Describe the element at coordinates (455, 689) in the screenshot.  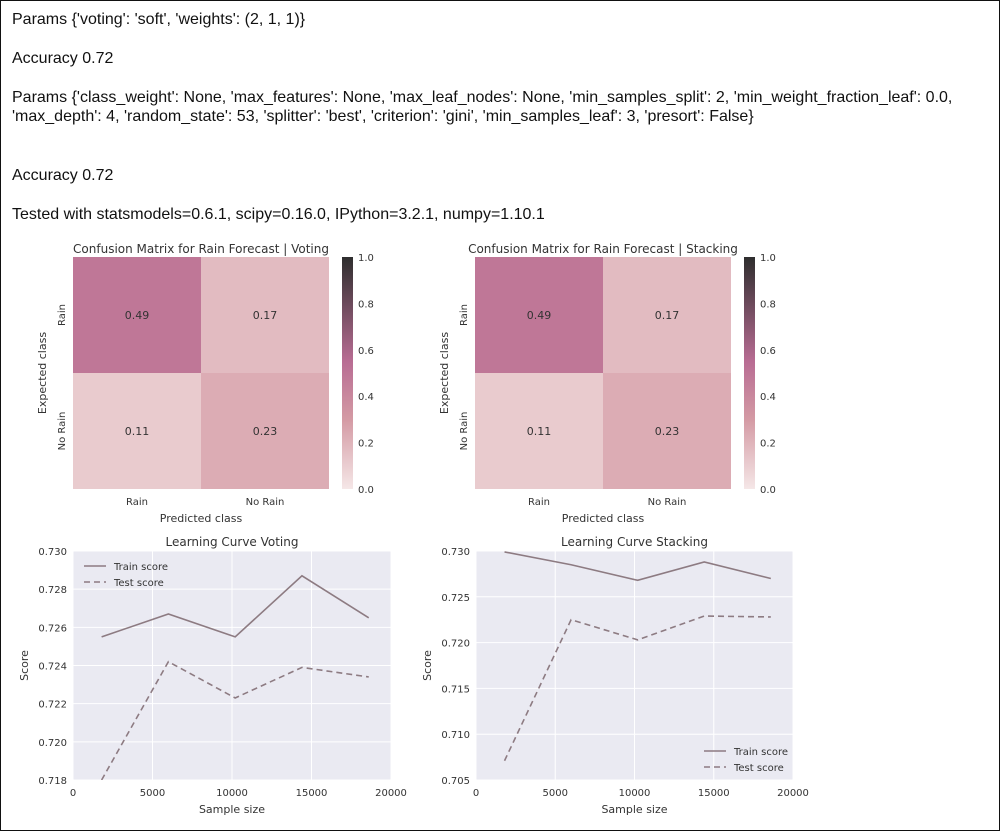
I see `y-tick-label: 0.715` at that location.